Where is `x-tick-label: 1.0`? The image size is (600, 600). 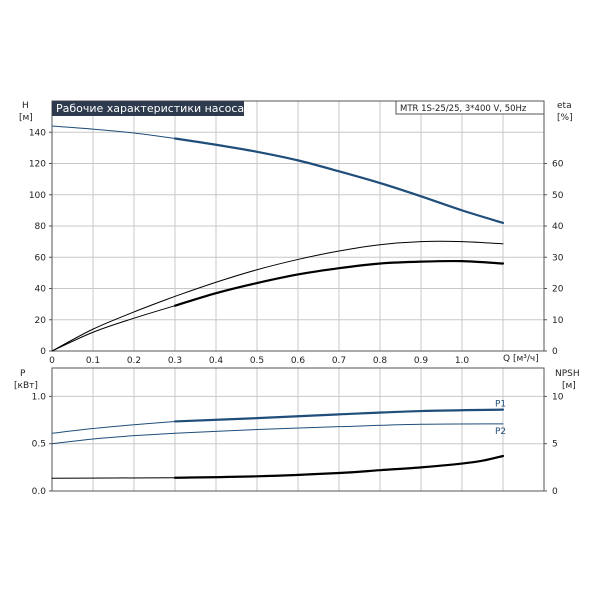
x-tick-label: 1.0 is located at coordinates (462, 361).